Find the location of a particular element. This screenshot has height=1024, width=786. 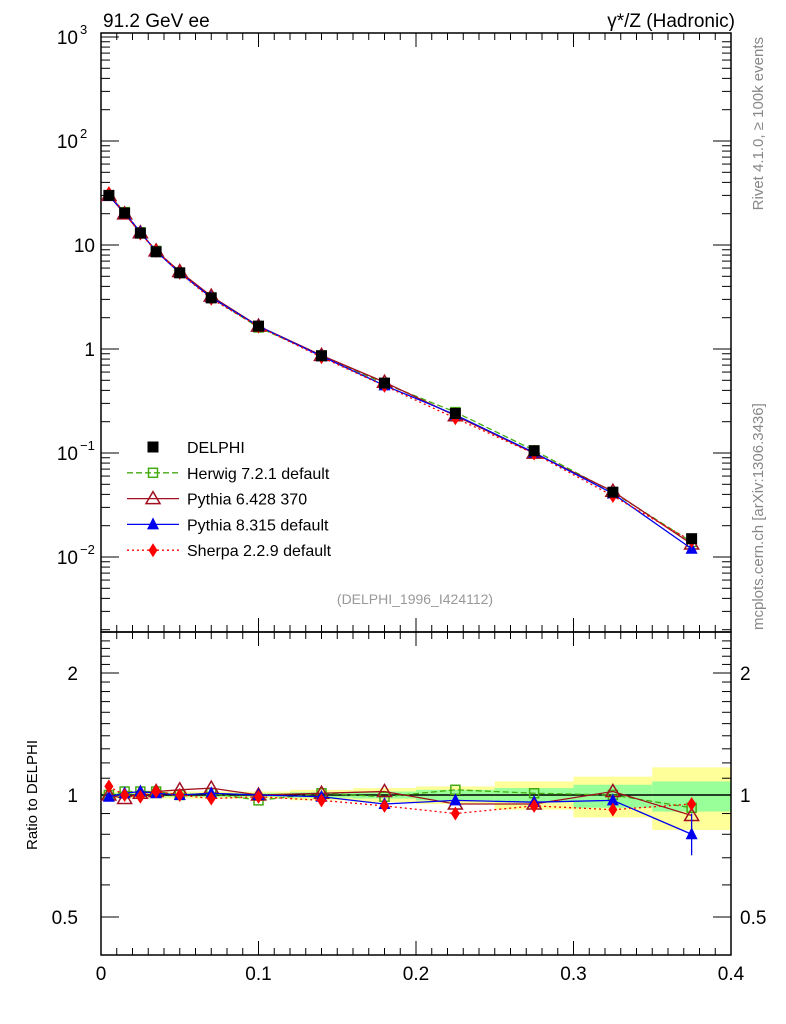

legend-label: Pythia 8.315 default is located at coordinates (258, 525).